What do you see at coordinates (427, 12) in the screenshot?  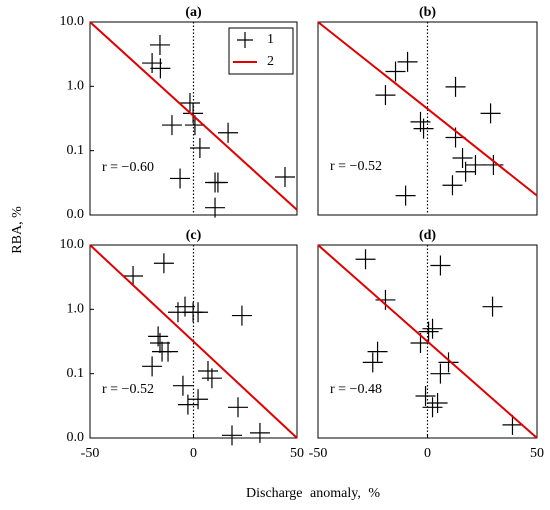 I see `panel-title: (b)` at bounding box center [427, 12].